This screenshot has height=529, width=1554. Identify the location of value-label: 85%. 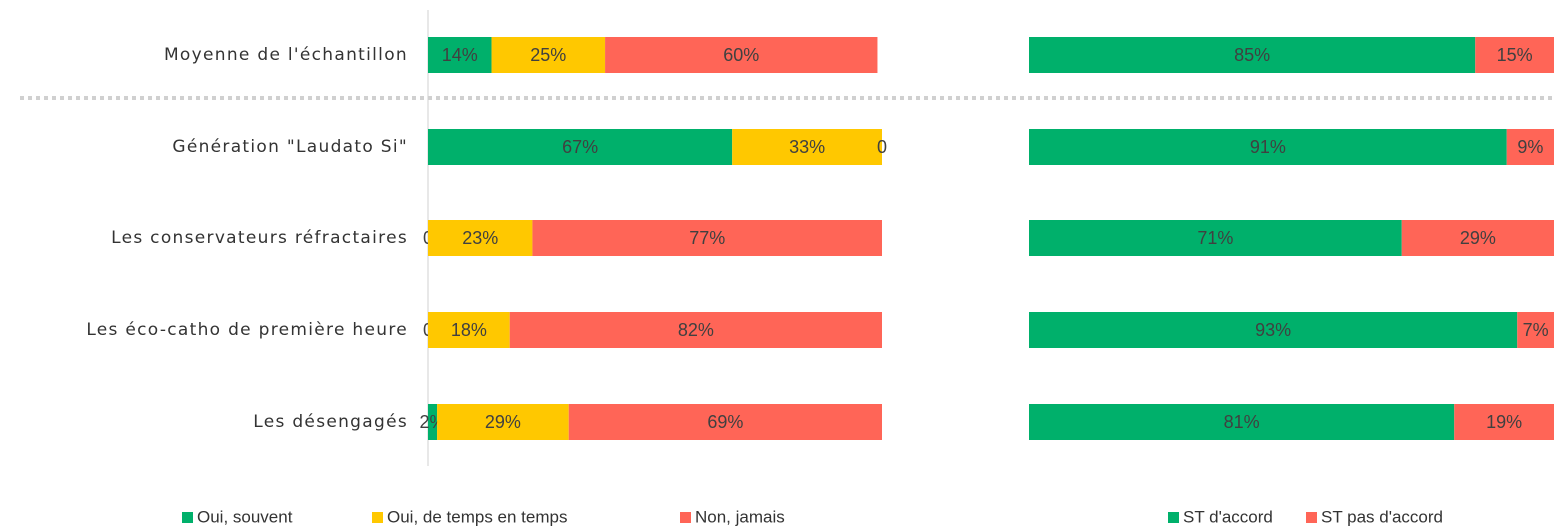
(1252, 55).